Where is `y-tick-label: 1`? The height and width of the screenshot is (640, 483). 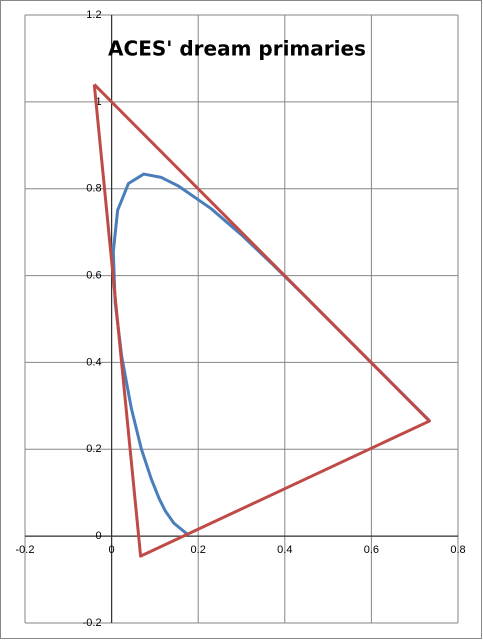
y-tick-label: 1 is located at coordinates (98, 102).